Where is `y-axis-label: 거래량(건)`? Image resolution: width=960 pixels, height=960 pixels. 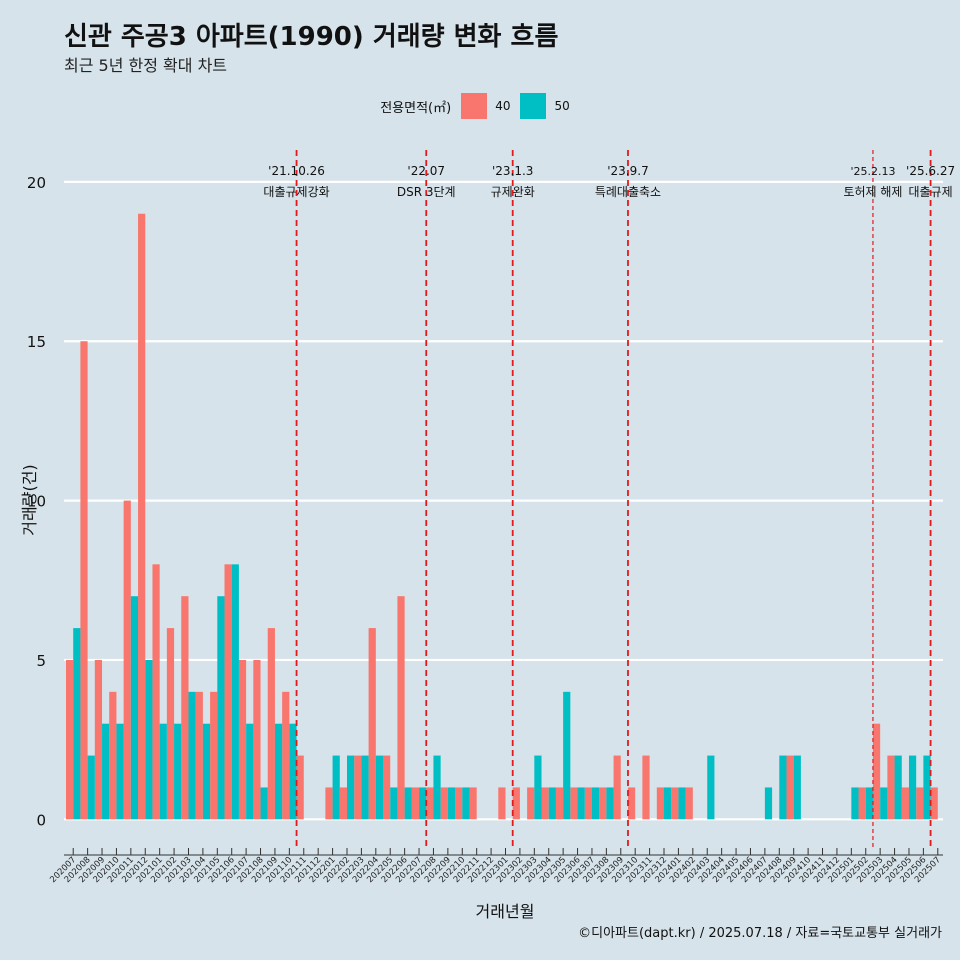
y-axis-label: 거래량(건) is located at coordinates (29, 500).